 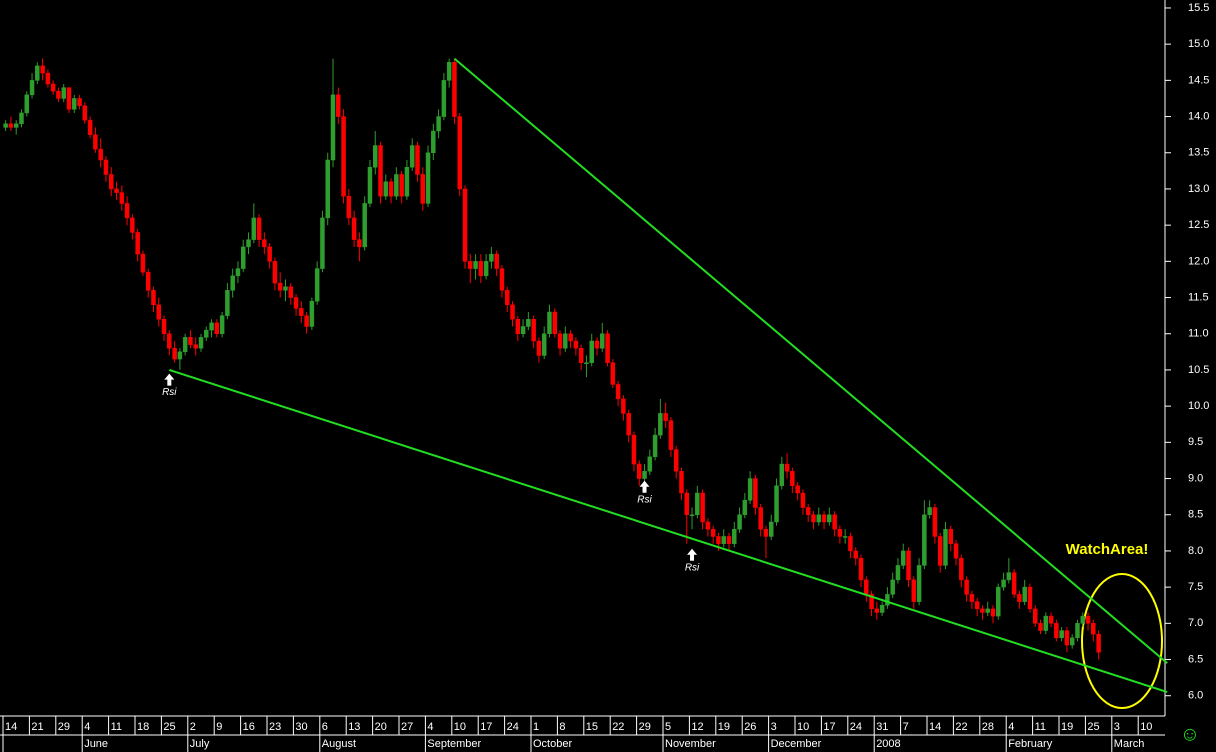 What do you see at coordinates (116, 727) in the screenshot?
I see `x-tick-label: 11` at bounding box center [116, 727].